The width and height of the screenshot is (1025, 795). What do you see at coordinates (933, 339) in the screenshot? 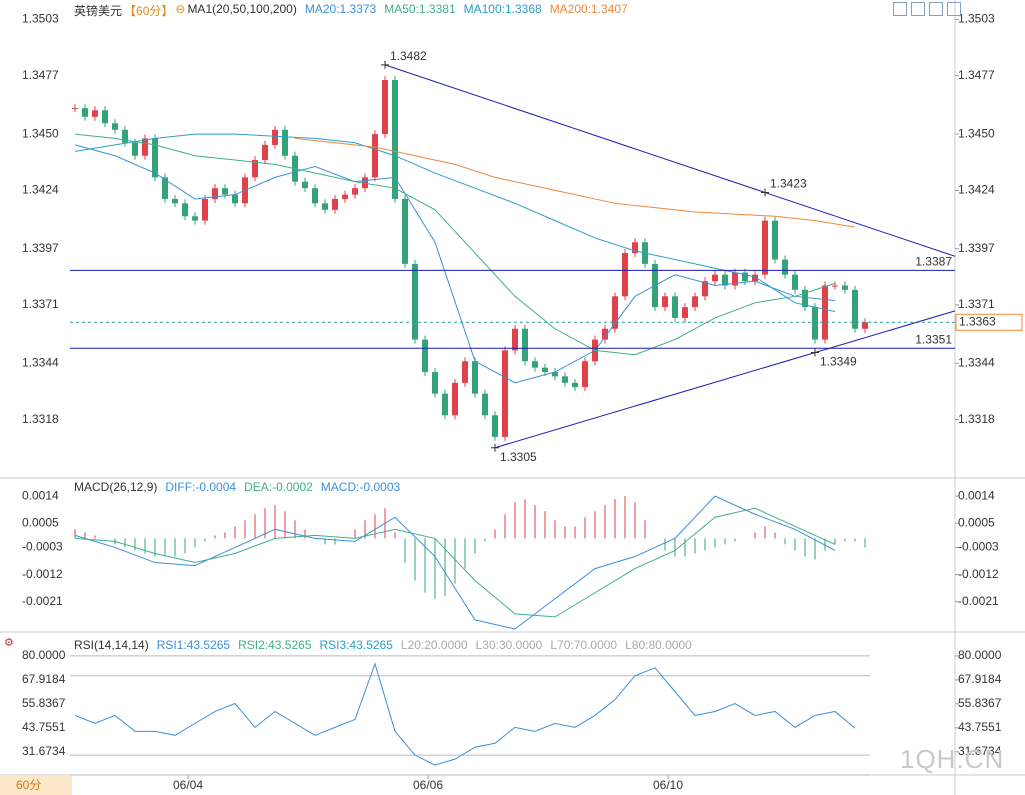
I see `level-label: 1.3351` at bounding box center [933, 339].